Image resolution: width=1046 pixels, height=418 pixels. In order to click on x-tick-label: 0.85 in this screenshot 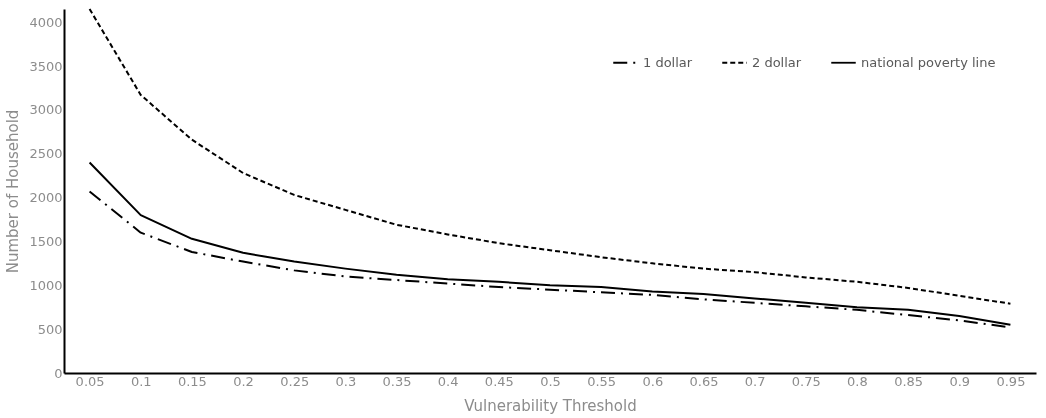, I will do `click(909, 381)`.